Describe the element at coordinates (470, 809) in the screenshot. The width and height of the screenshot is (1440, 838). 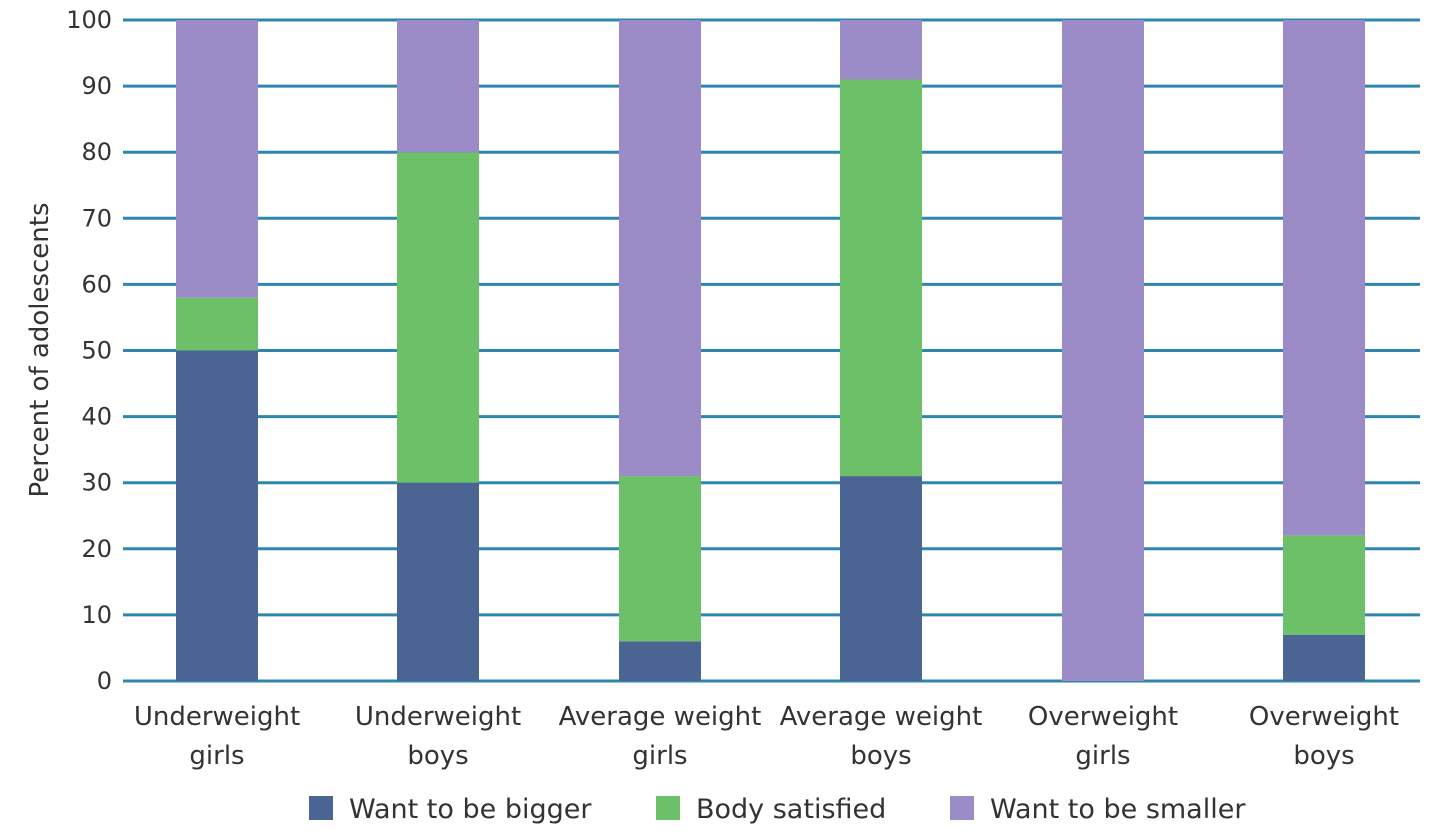
I see `legend-label: Want to be bigger` at that location.